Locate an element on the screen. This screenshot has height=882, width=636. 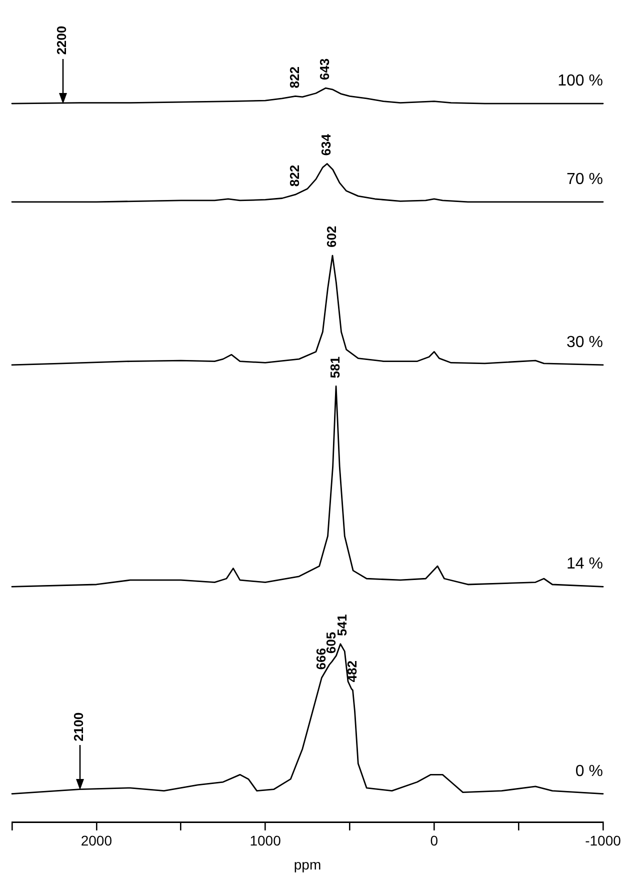
series-label: 70 % is located at coordinates (584, 179).